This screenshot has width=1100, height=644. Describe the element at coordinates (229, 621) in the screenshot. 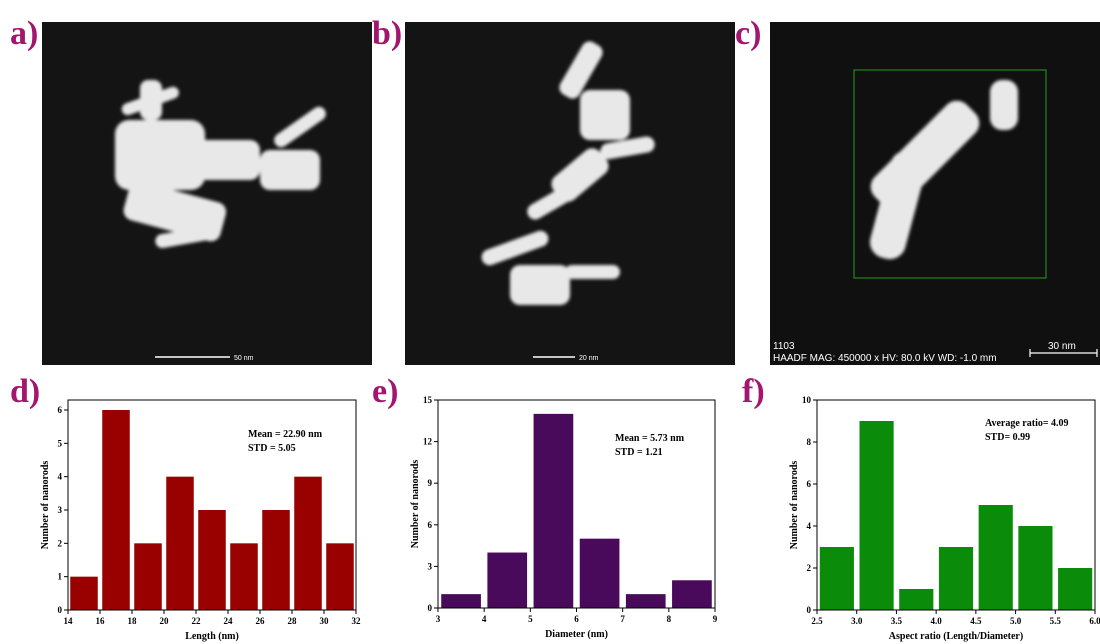

I see `x-tick-label: 24` at that location.